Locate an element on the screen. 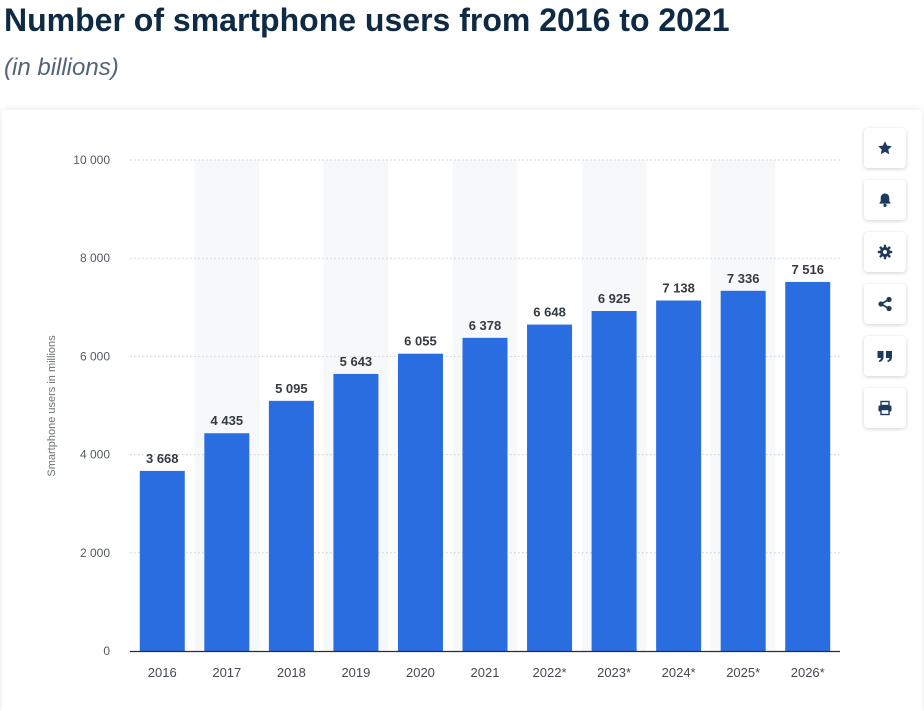  share-button is located at coordinates (885, 304).